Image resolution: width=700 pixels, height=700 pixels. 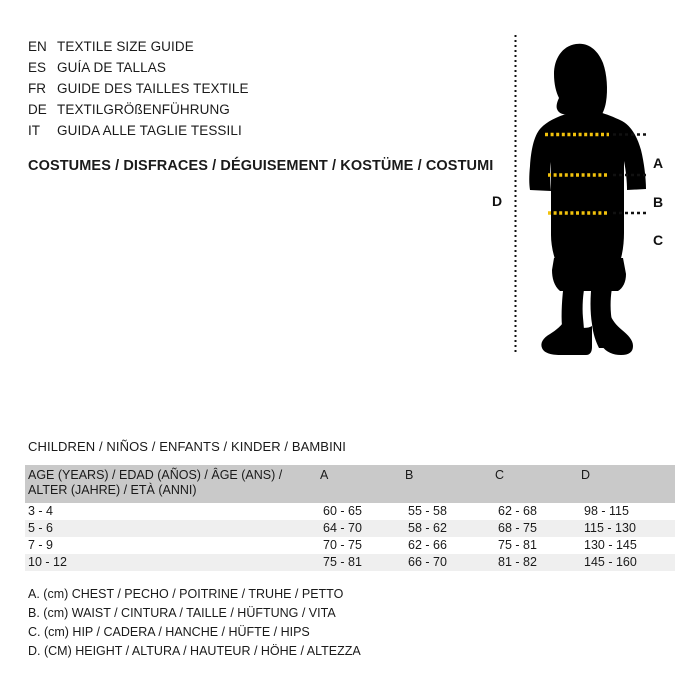 What do you see at coordinates (248, 109) in the screenshot?
I see `language-row-de: DE TEXTILGRÖßENFÜHRUNG` at bounding box center [248, 109].